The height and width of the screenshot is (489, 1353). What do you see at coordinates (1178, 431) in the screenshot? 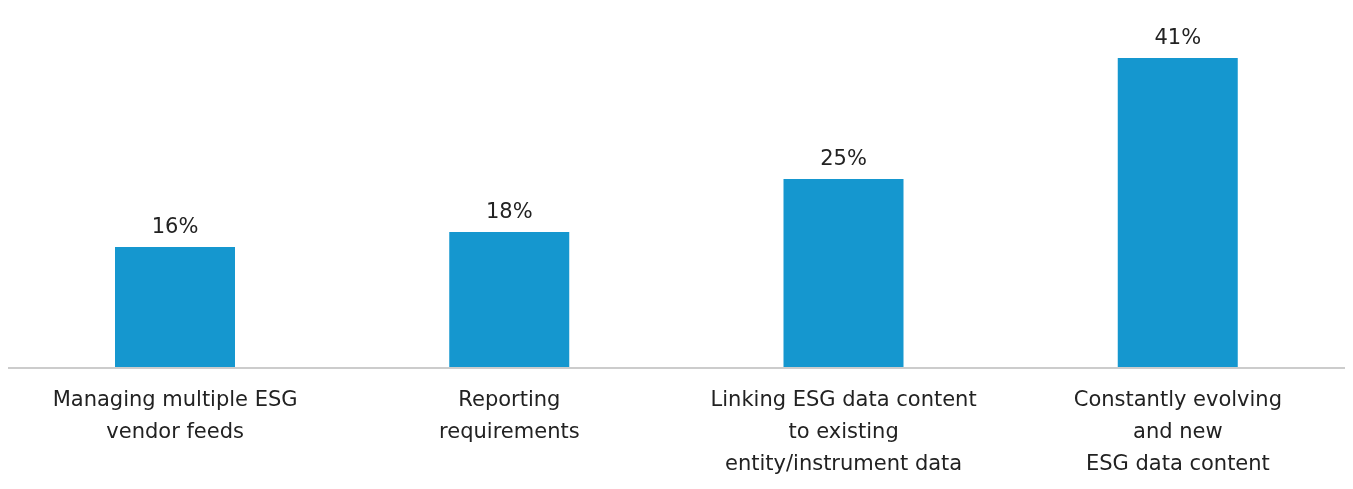
I see `x-tick-label: Constantly evolving and new ESG data content` at bounding box center [1178, 431].